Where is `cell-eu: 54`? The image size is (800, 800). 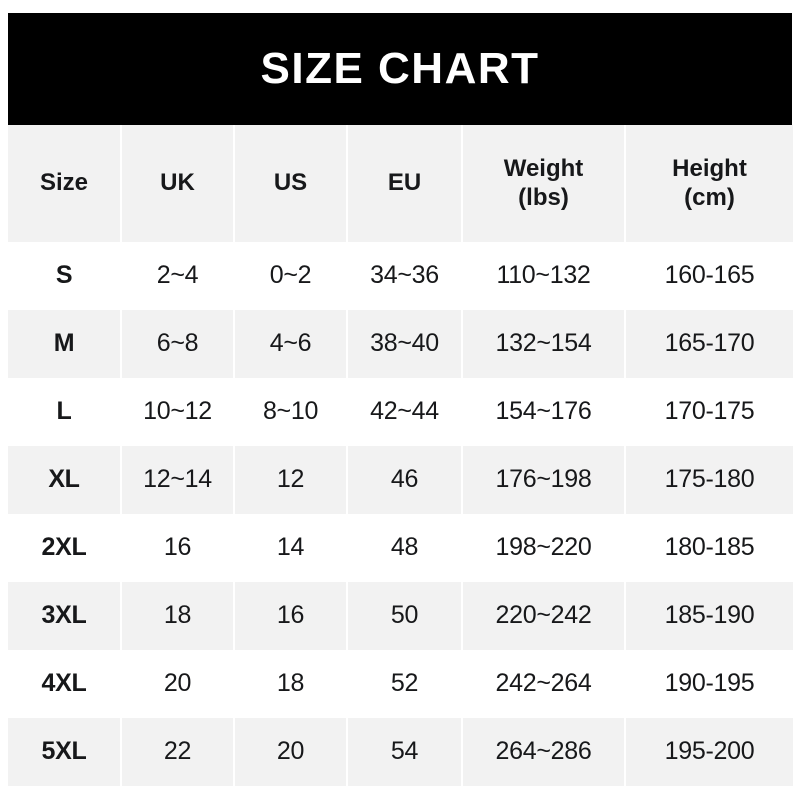
cell-eu: 54 is located at coordinates (405, 752).